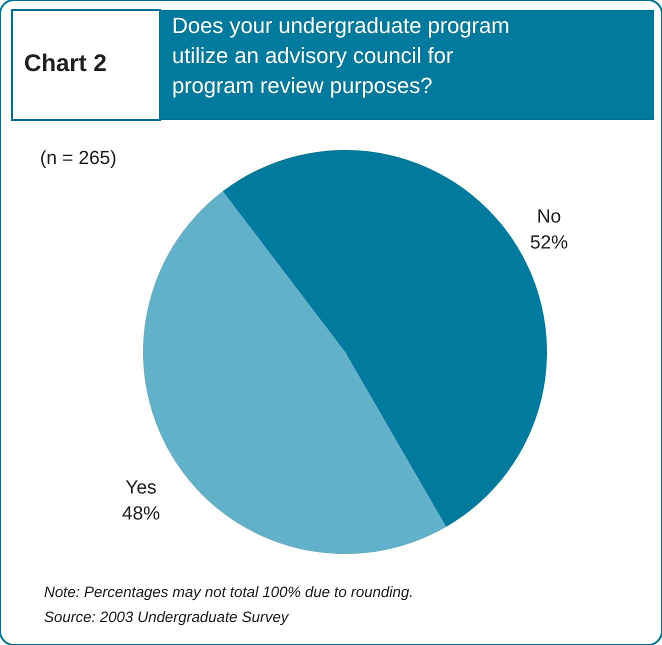 The width and height of the screenshot is (662, 645). I want to click on text: (n = 265), so click(78, 158).